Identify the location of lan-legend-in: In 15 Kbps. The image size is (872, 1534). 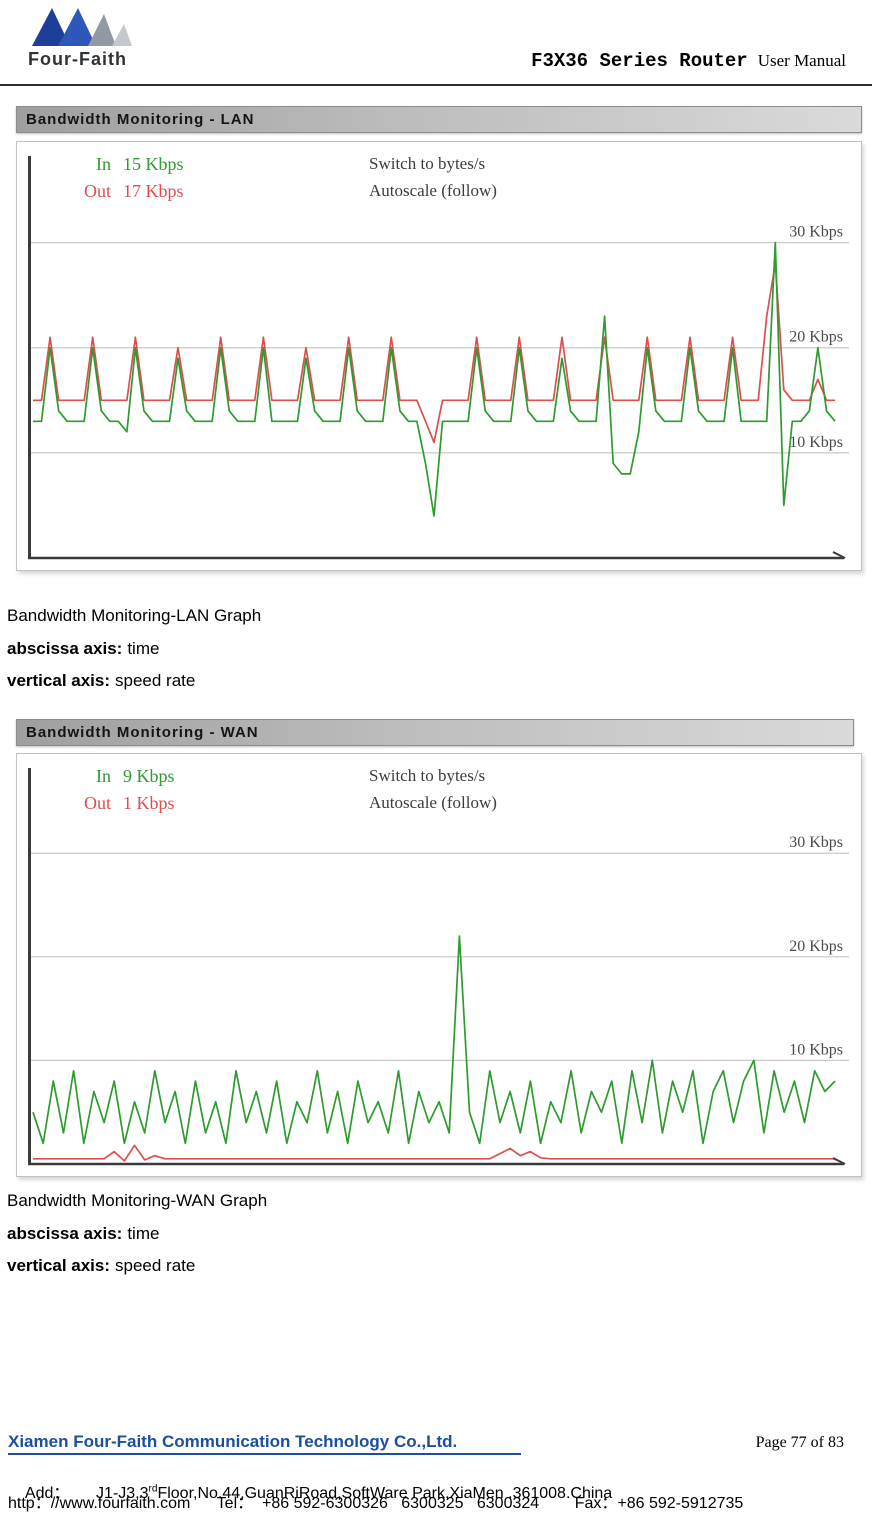
(126, 164).